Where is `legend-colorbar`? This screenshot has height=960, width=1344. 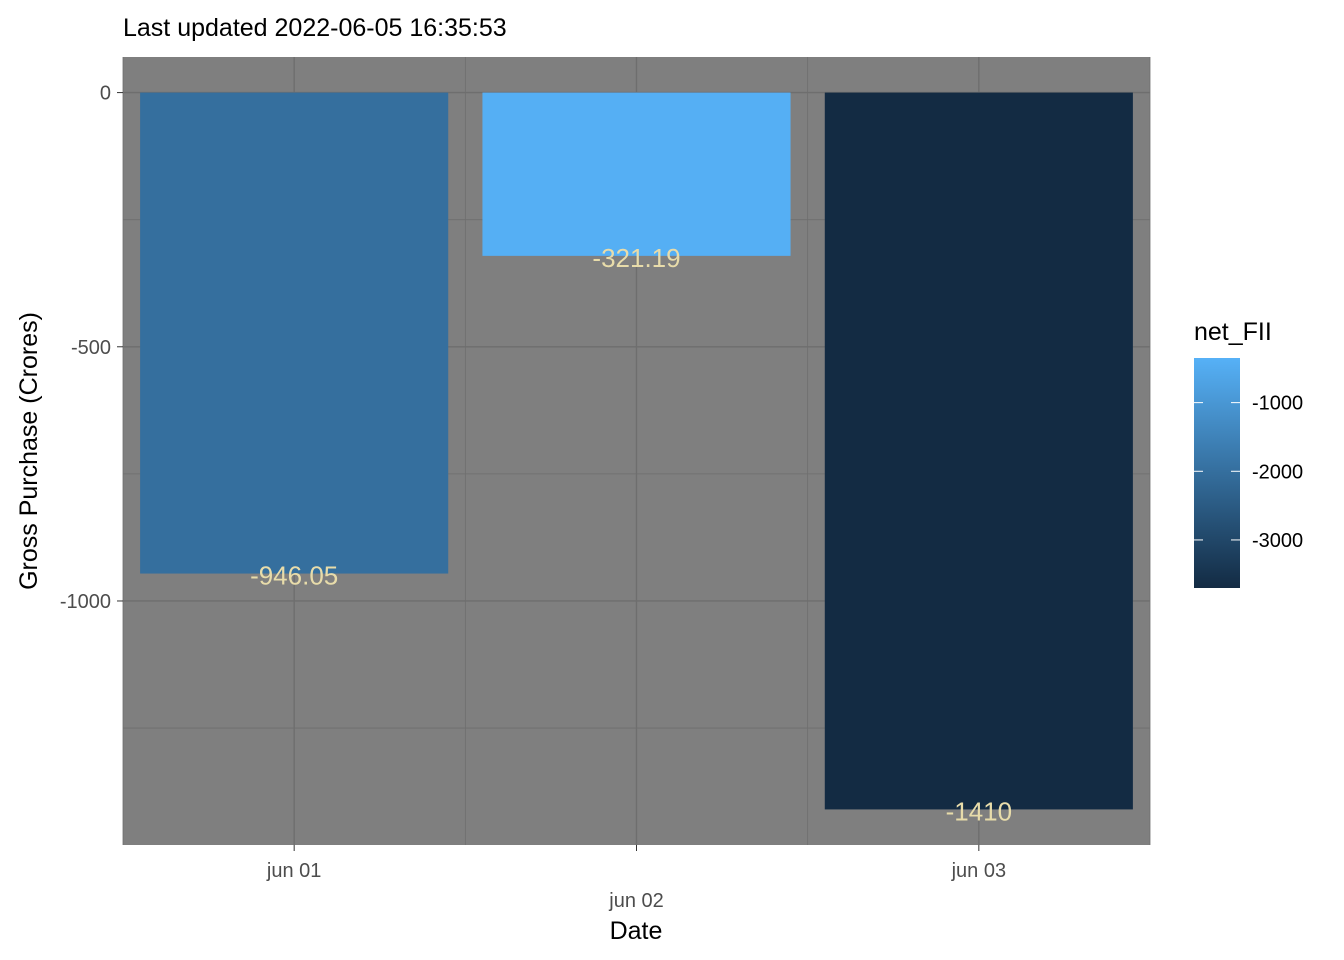
legend-colorbar is located at coordinates (1217, 473).